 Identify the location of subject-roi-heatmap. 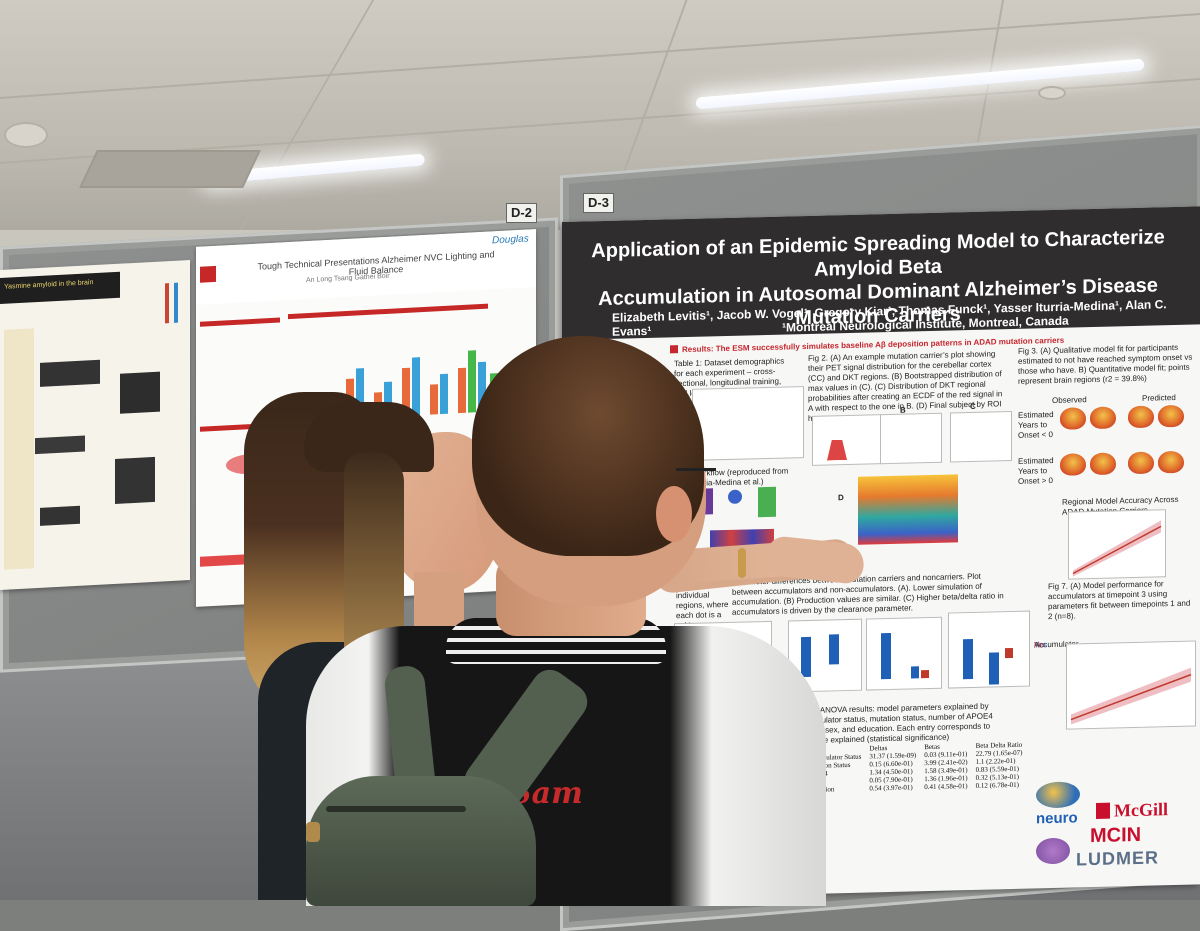
(908, 509).